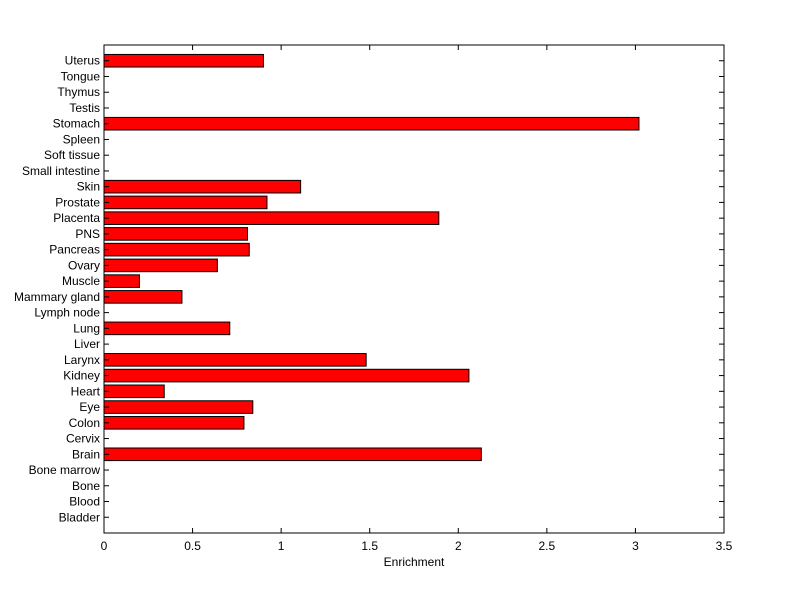 This screenshot has height=599, width=800. Describe the element at coordinates (458, 546) in the screenshot. I see `x-tick-label: 2` at that location.